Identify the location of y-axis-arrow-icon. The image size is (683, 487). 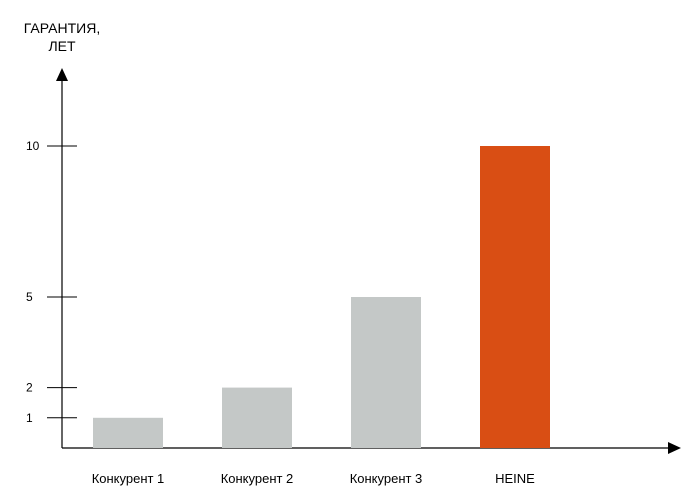
(62, 74).